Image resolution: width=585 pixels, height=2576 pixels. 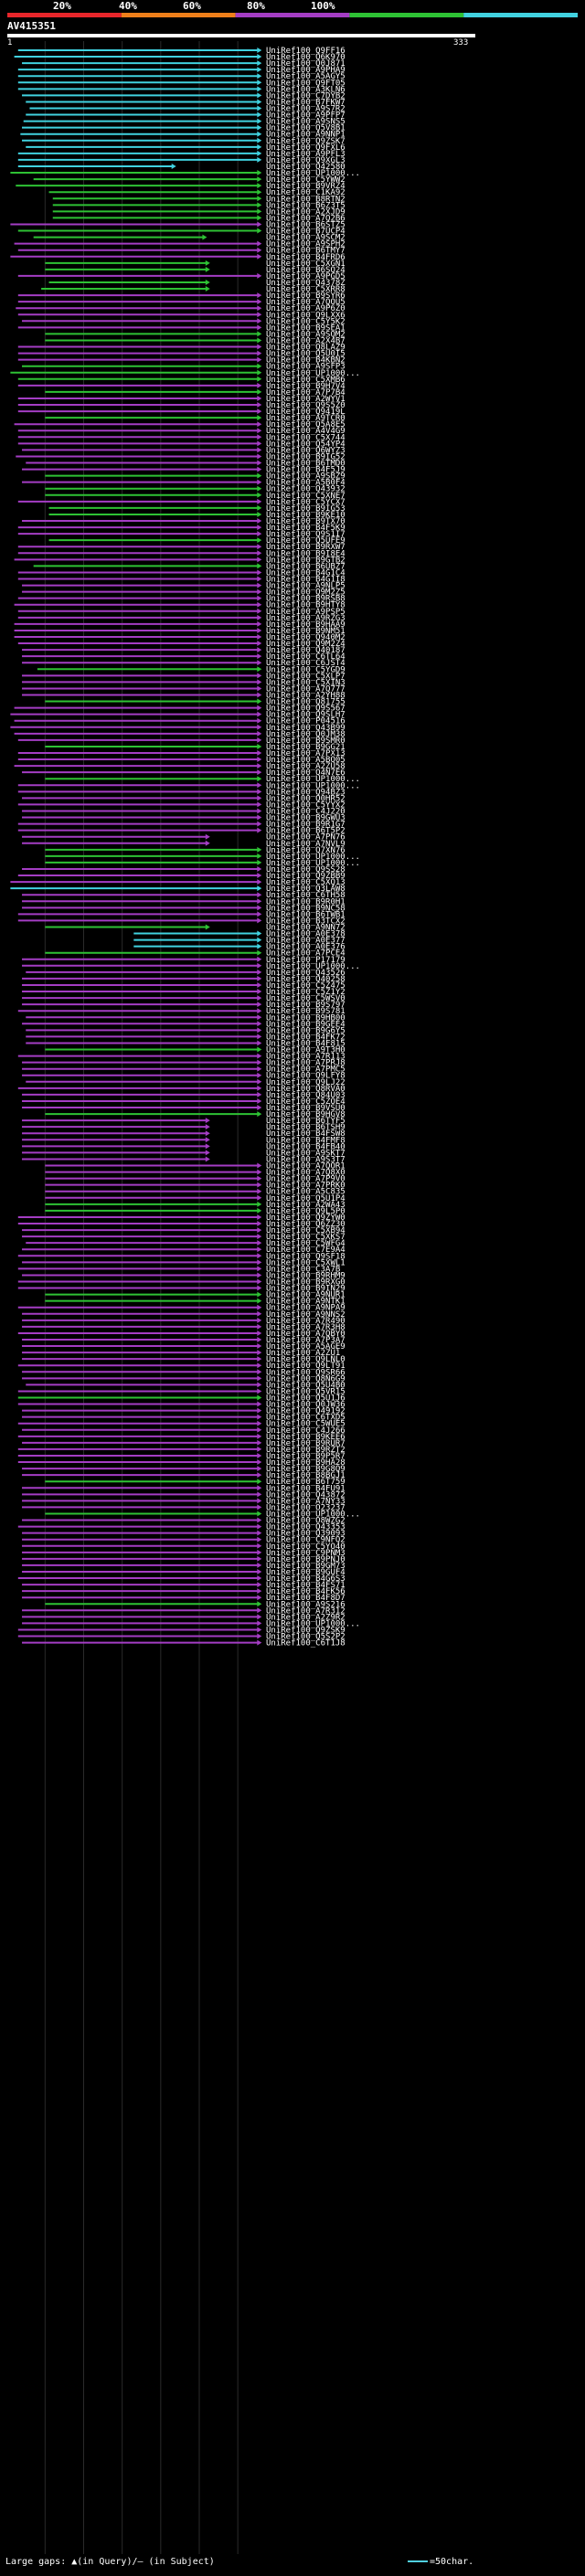 I want to click on hit-label: UniRef100_A9P6Z0, so click(x=306, y=308).